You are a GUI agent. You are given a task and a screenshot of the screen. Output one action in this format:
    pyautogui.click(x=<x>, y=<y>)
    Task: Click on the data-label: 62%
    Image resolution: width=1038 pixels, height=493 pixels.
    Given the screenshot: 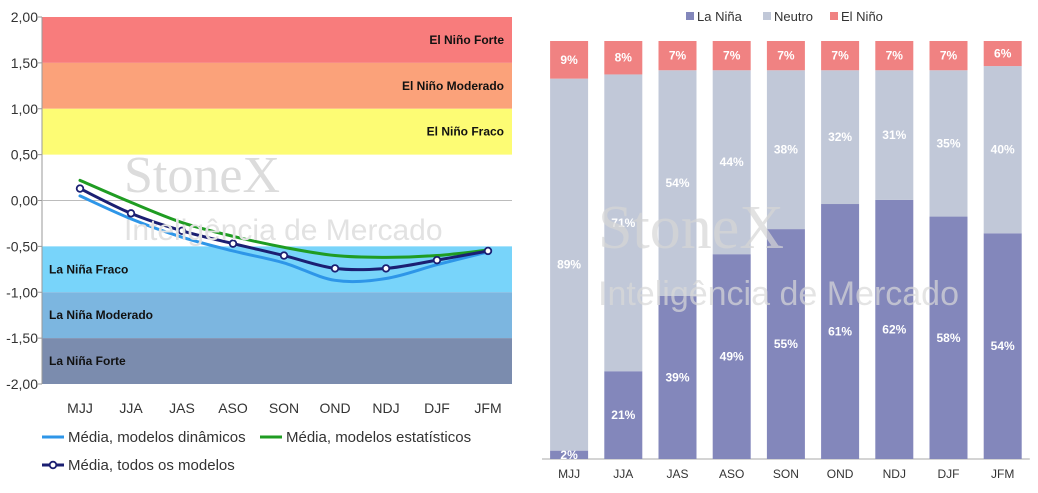 What is the action you would take?
    pyautogui.click(x=894, y=329)
    